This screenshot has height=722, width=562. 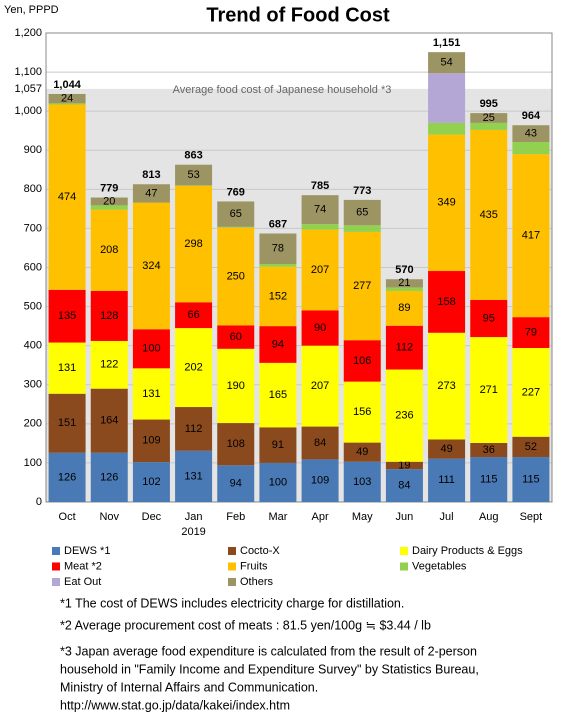 I want to click on segment-label: 74, so click(x=320, y=210).